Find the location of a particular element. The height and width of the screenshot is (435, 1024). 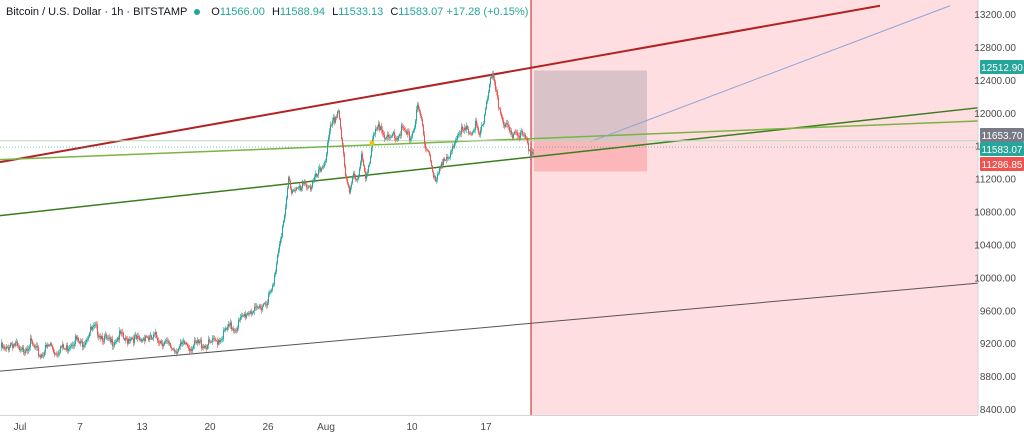

position-target-box is located at coordinates (590, 106).